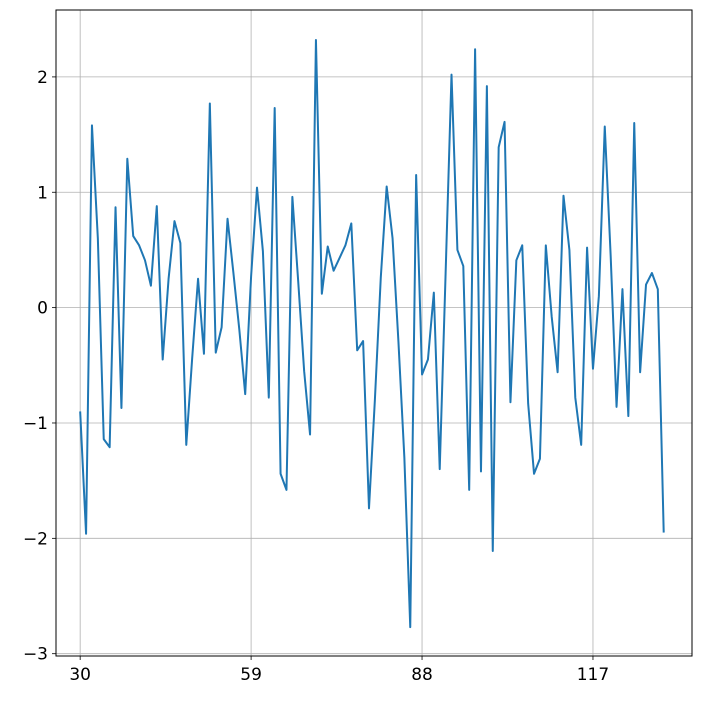 The width and height of the screenshot is (702, 702). Describe the element at coordinates (42, 78) in the screenshot. I see `y-tick-label: 2` at that location.